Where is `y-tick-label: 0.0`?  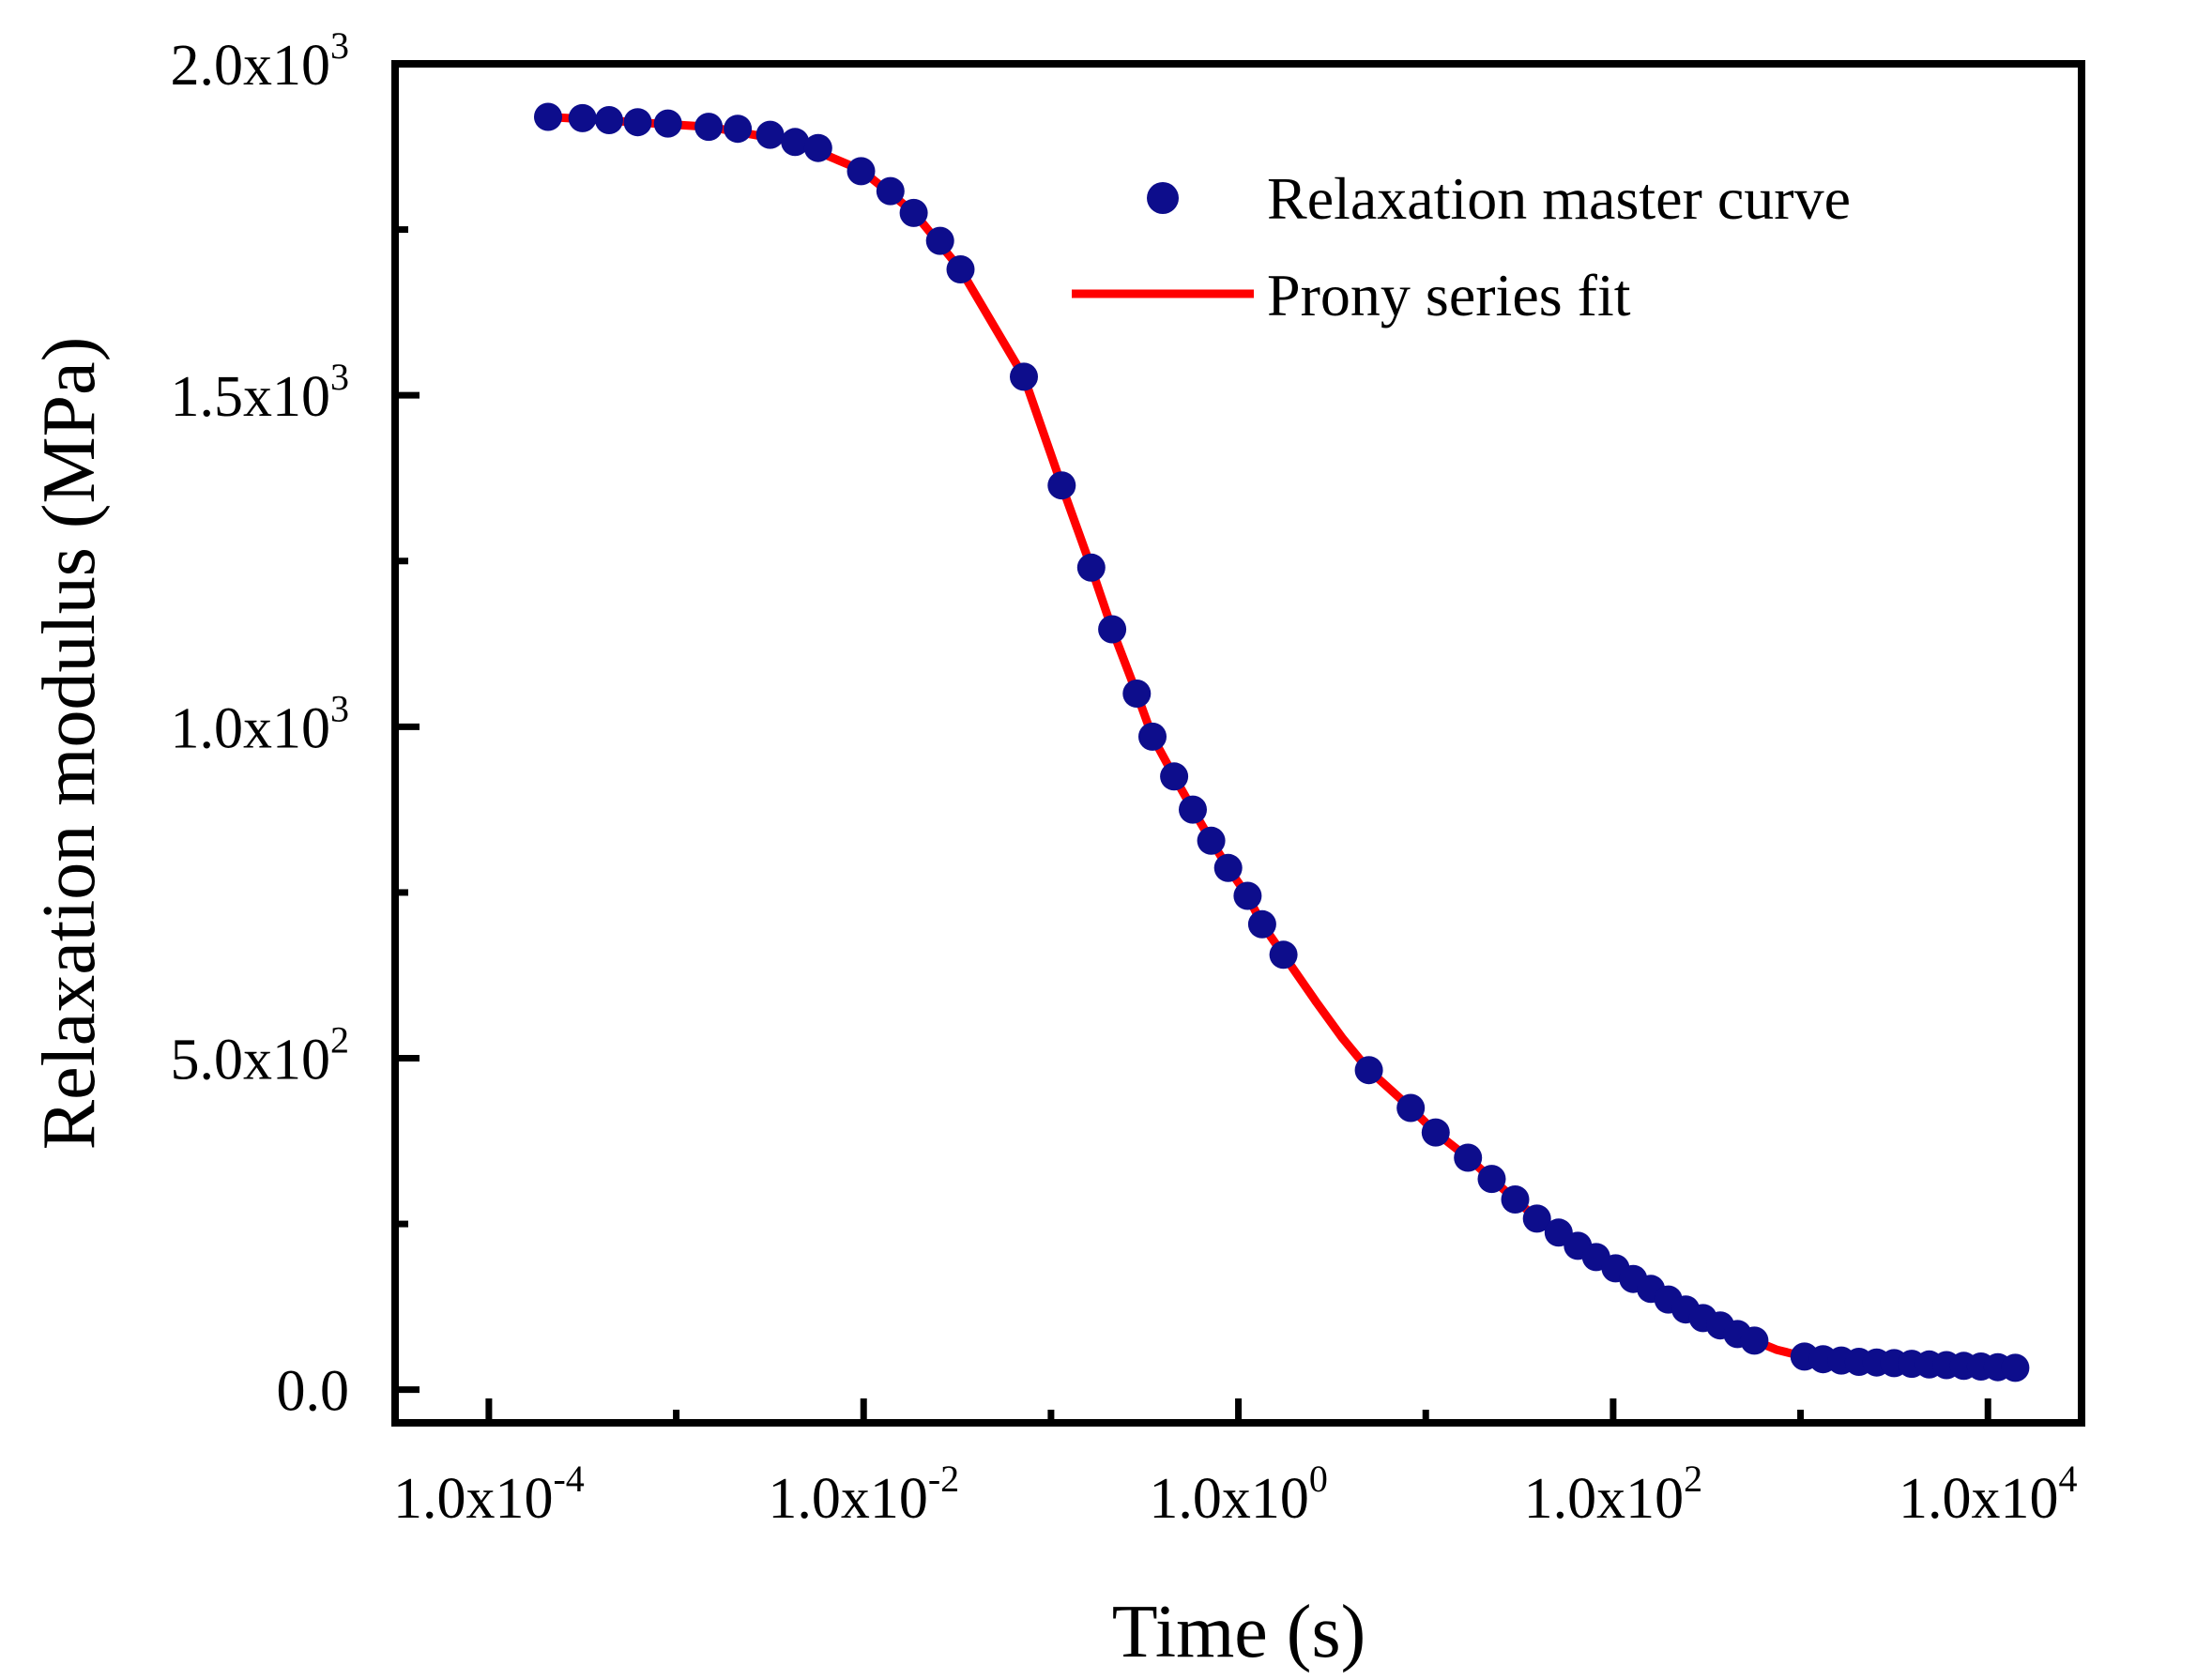
y-tick-label: 0.0 is located at coordinates (313, 1392).